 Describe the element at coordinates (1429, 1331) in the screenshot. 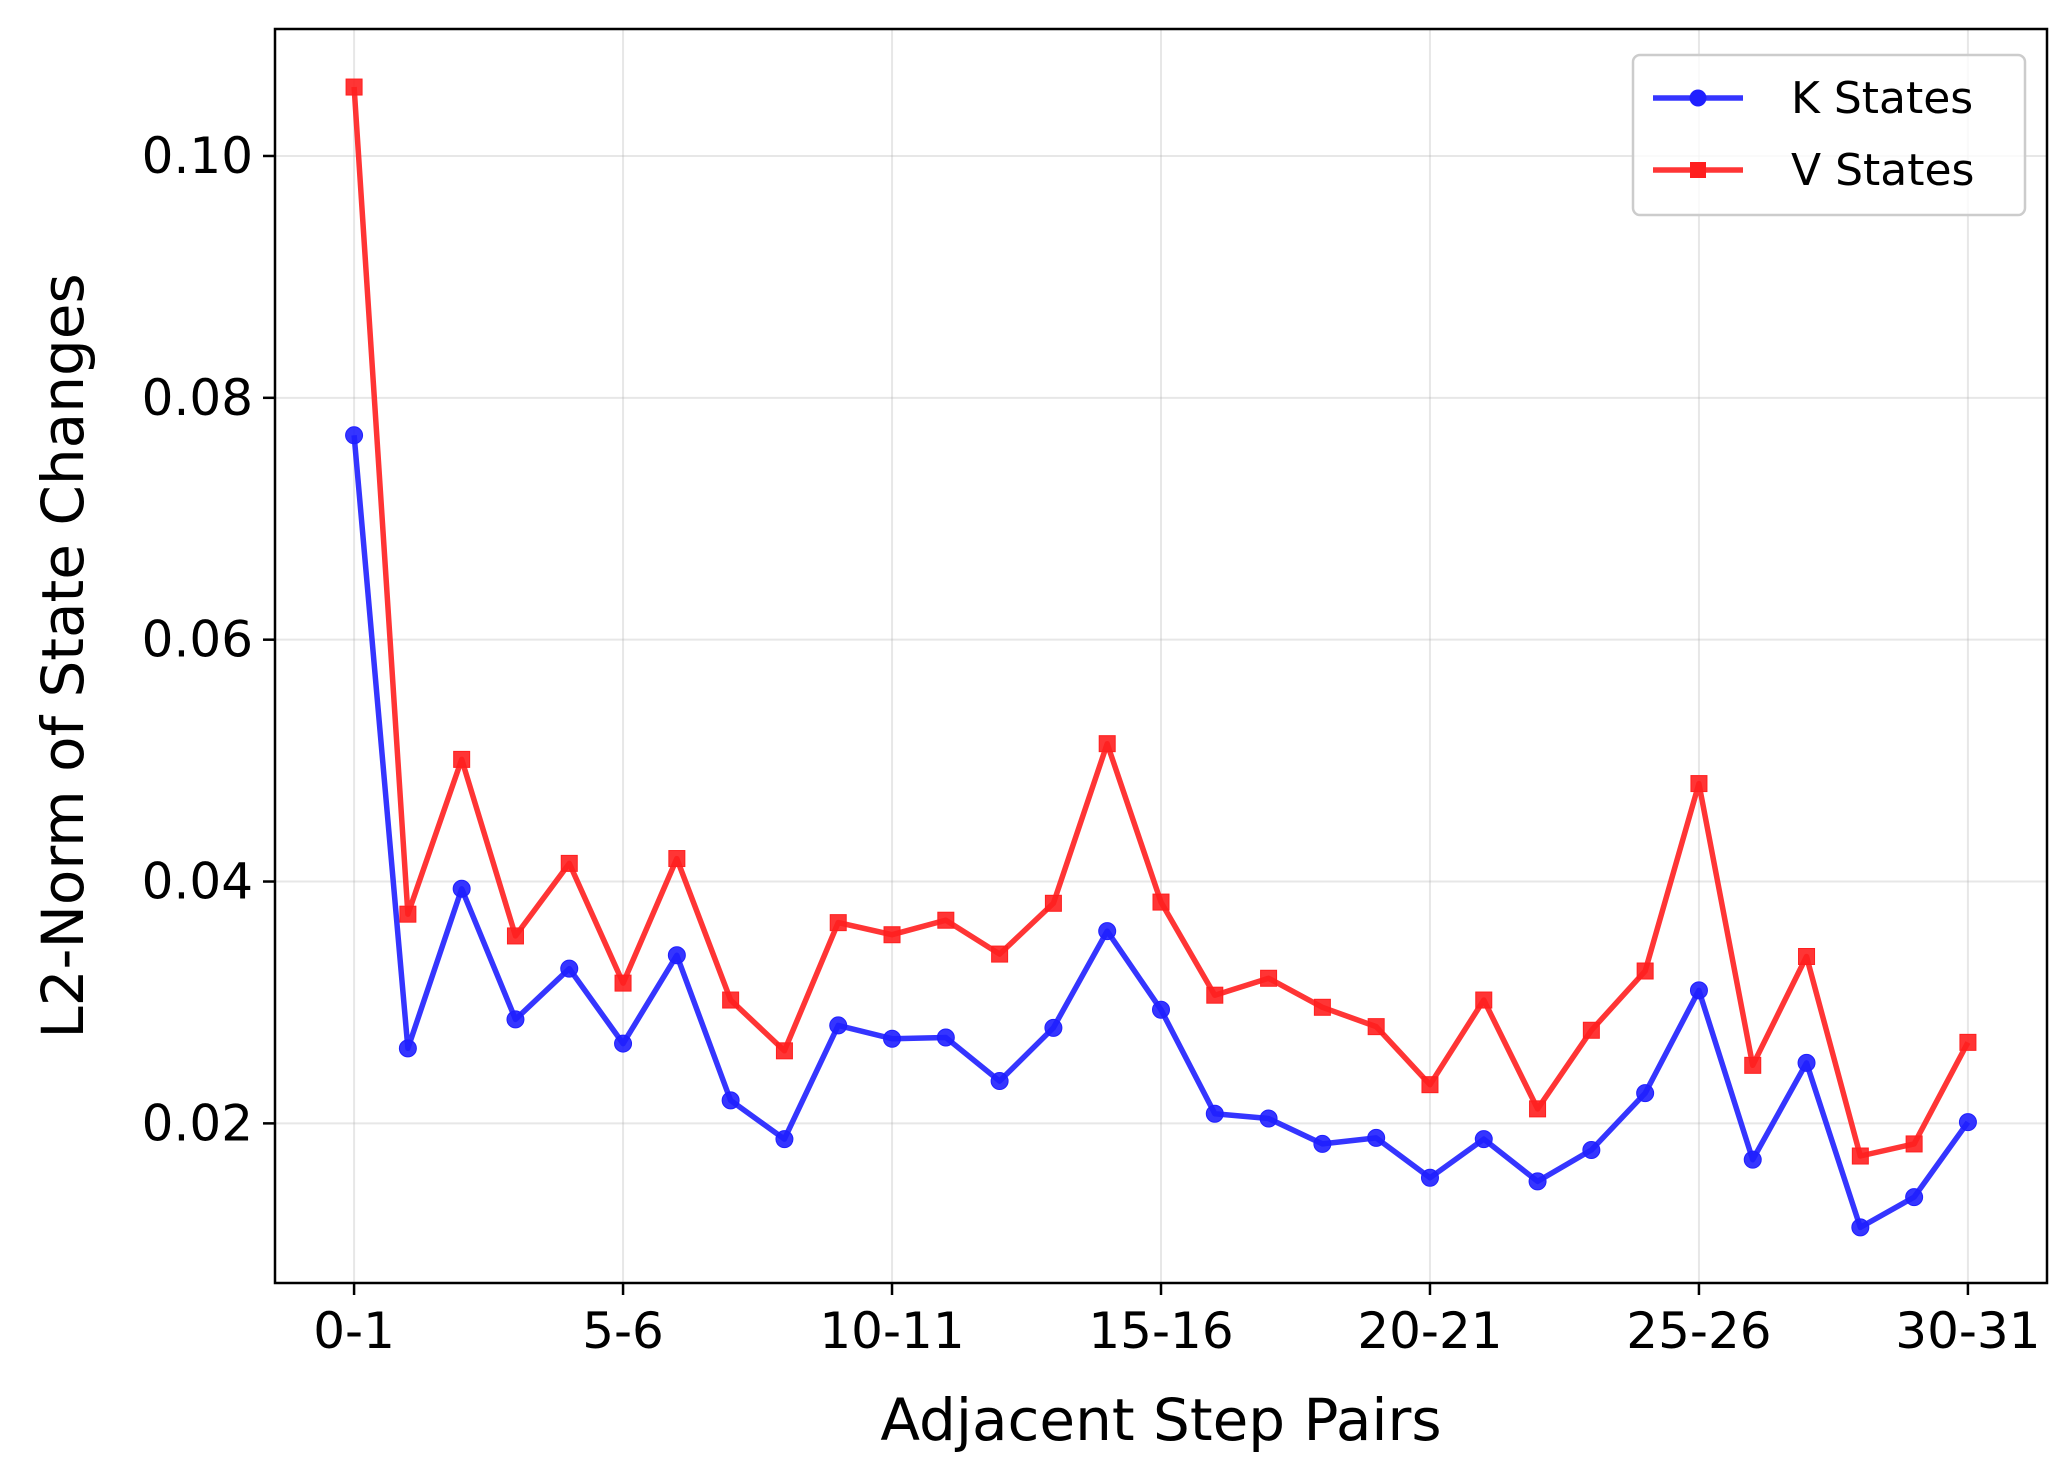

I see `x-tick-label: 20-21` at that location.